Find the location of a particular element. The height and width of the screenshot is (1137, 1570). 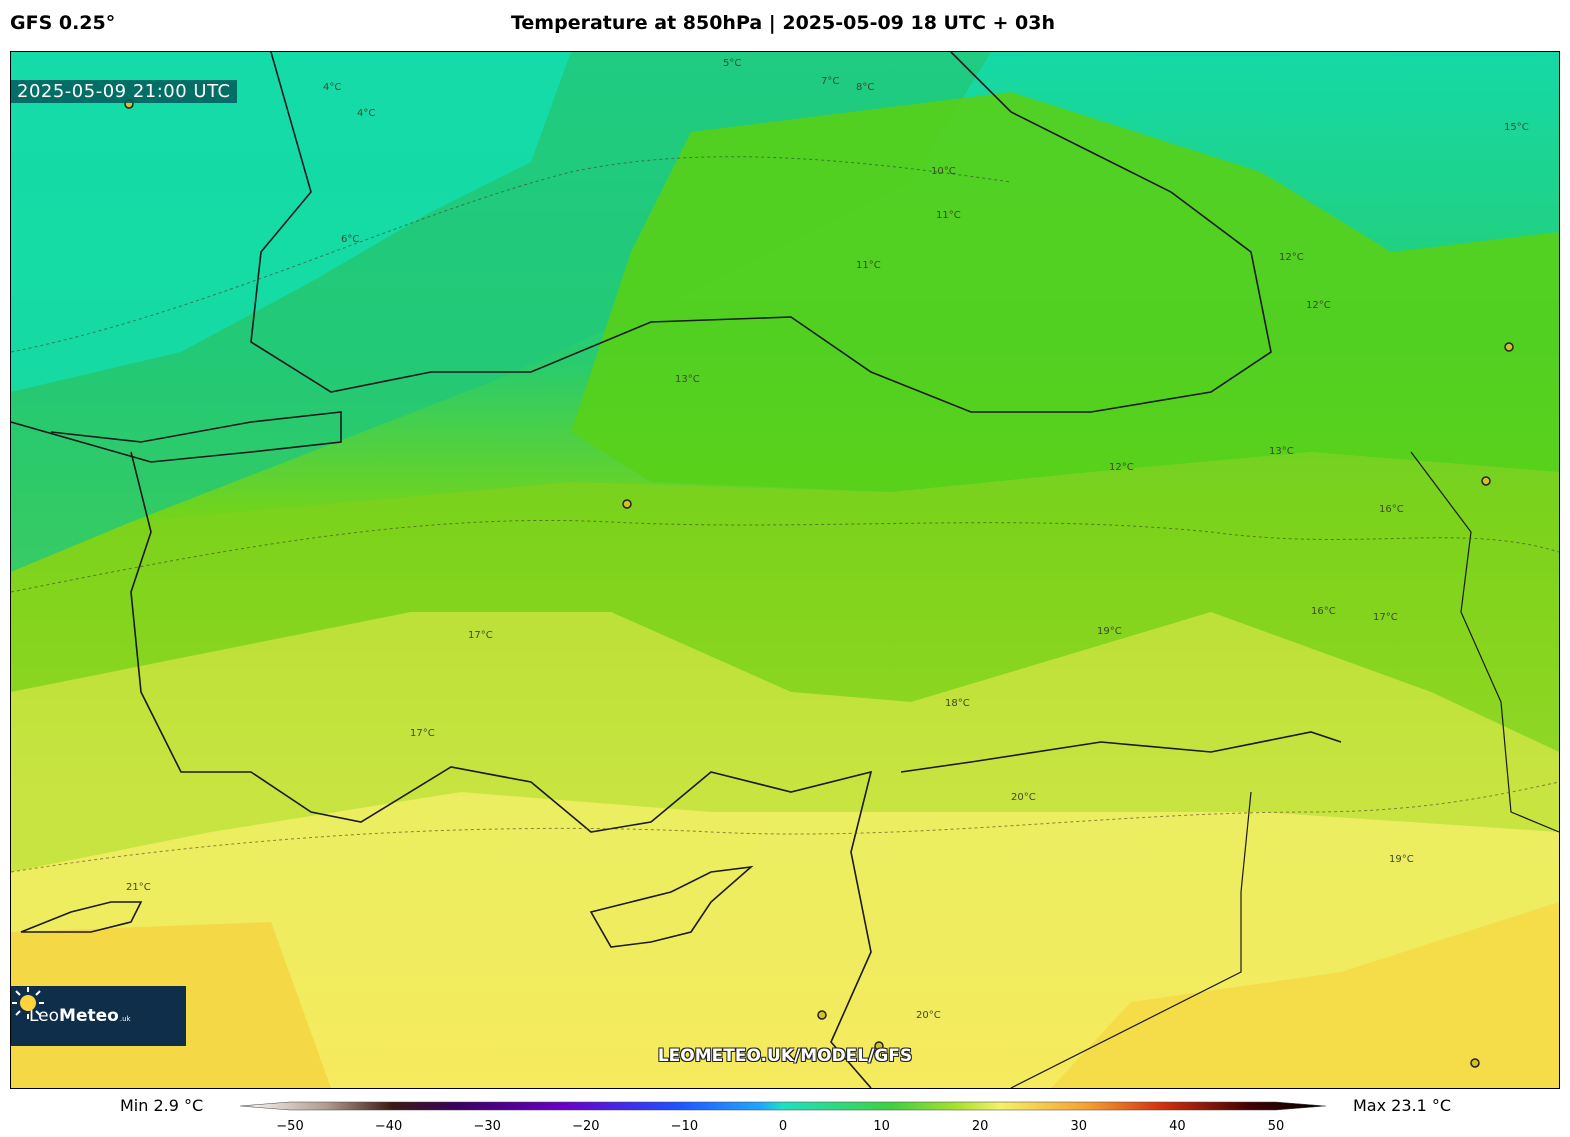

colorbar-tick-label: −20 is located at coordinates (586, 1126).